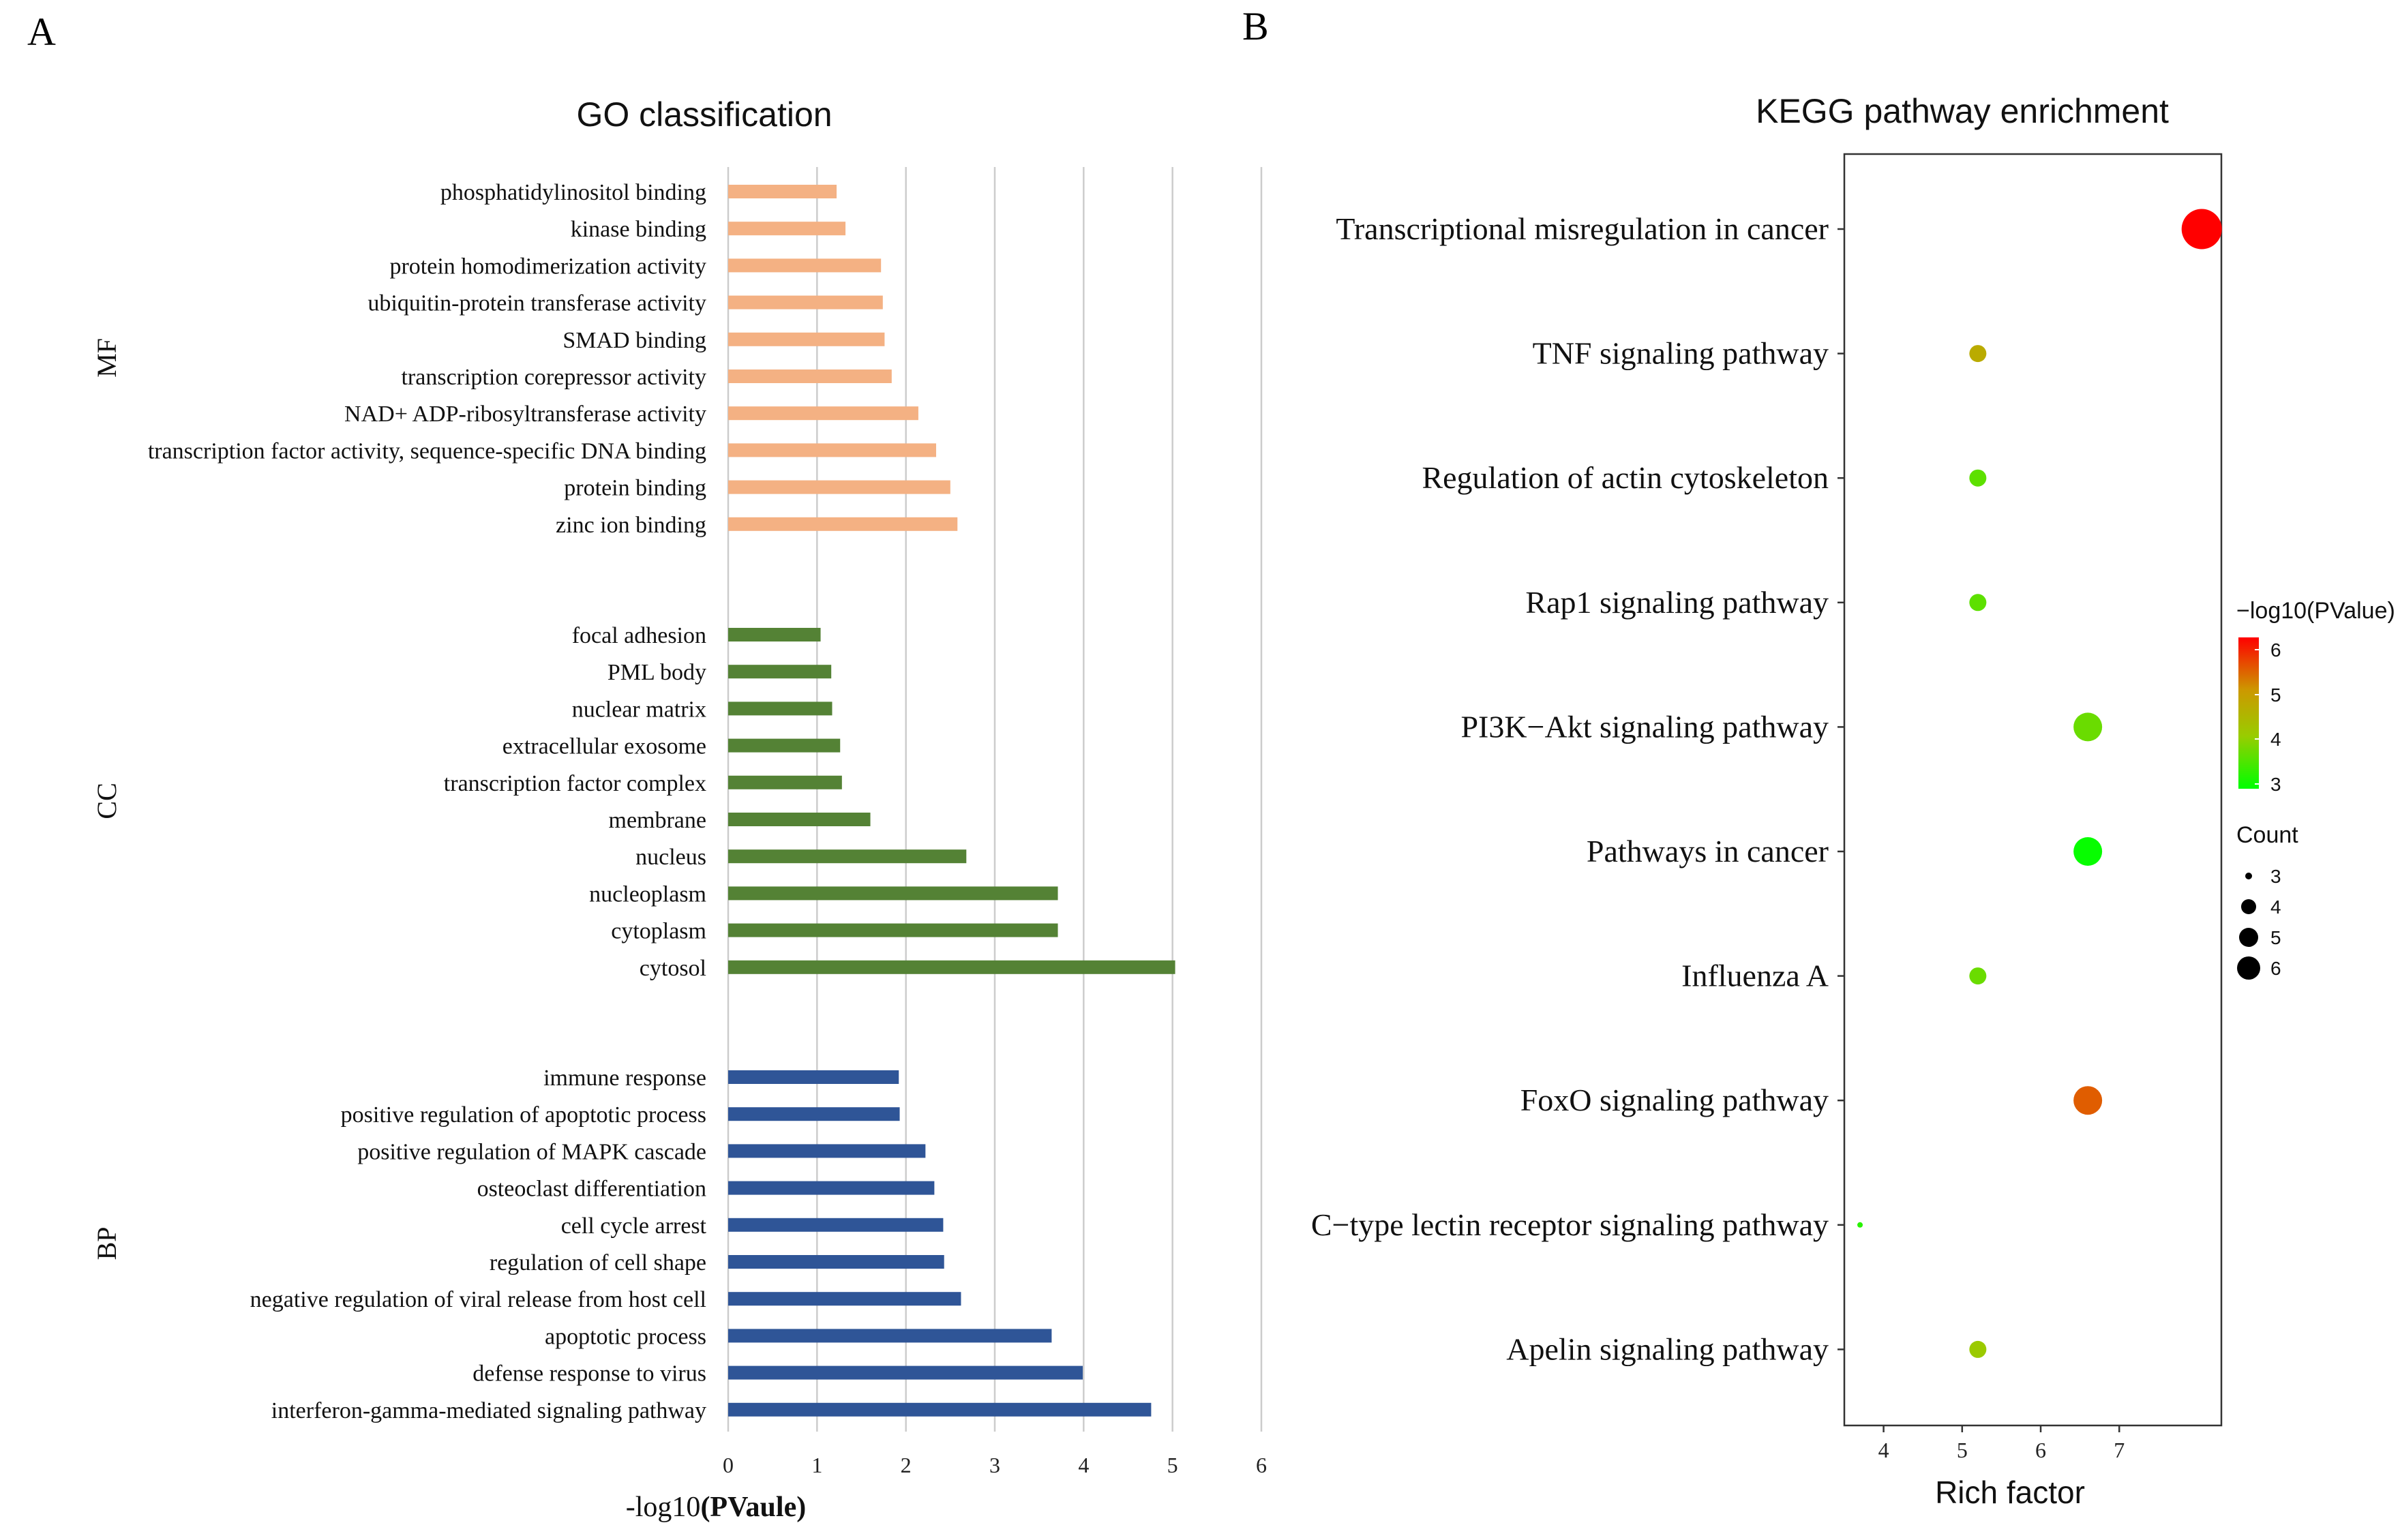  Describe the element at coordinates (2088, 727) in the screenshot. I see `kegg-point-pi3k-akt-signaling-pathway` at that location.